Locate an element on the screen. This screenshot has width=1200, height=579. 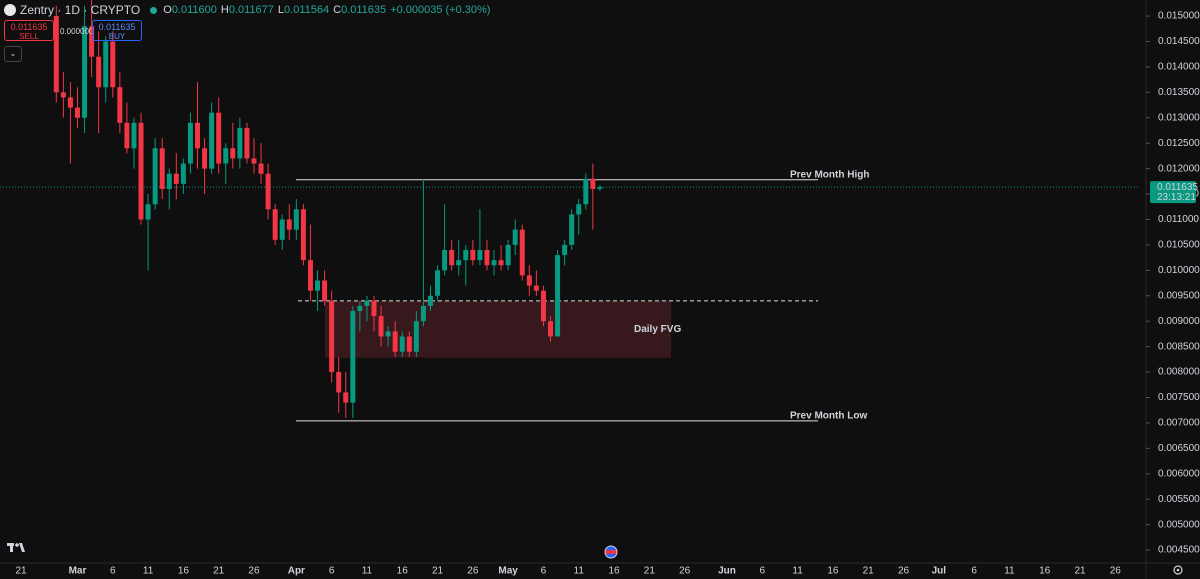
flag-icon is located at coordinates (611, 552).